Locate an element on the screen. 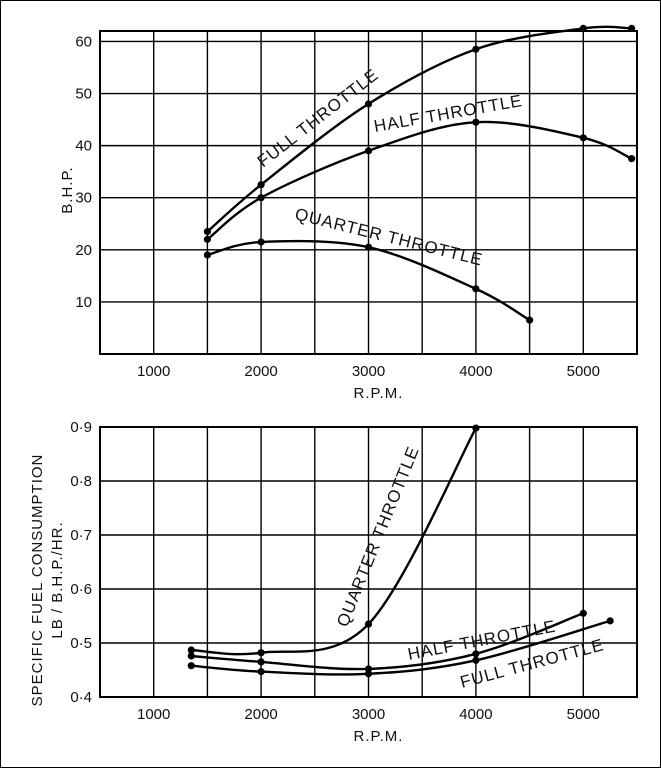 This screenshot has width=661, height=768. top-y-tick-label: 10 is located at coordinates (83, 302).